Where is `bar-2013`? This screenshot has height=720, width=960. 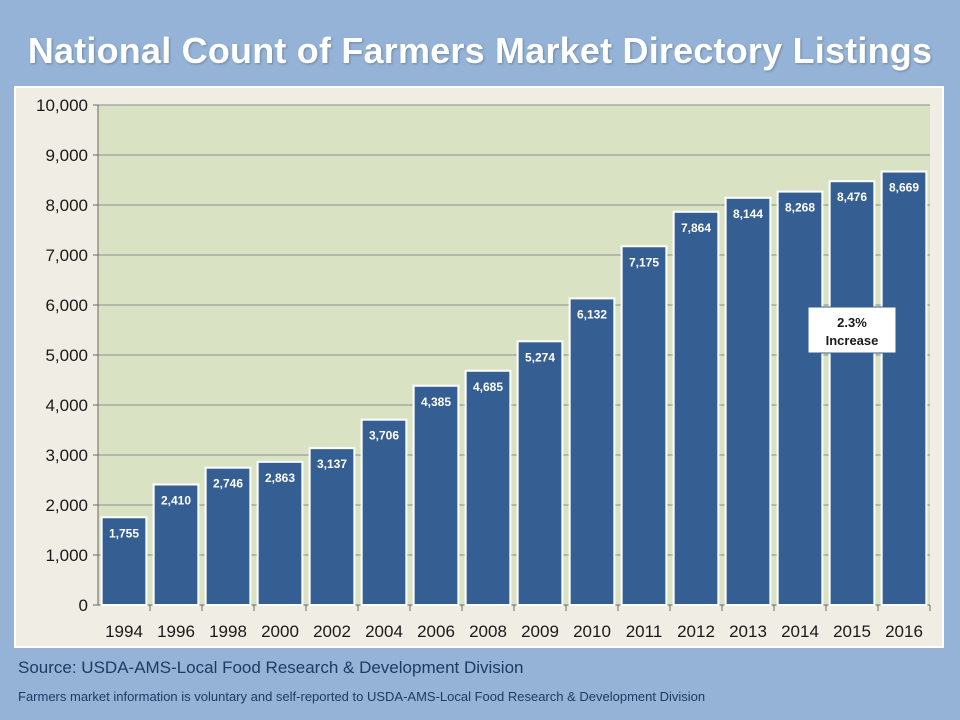
bar-2013 is located at coordinates (748, 401).